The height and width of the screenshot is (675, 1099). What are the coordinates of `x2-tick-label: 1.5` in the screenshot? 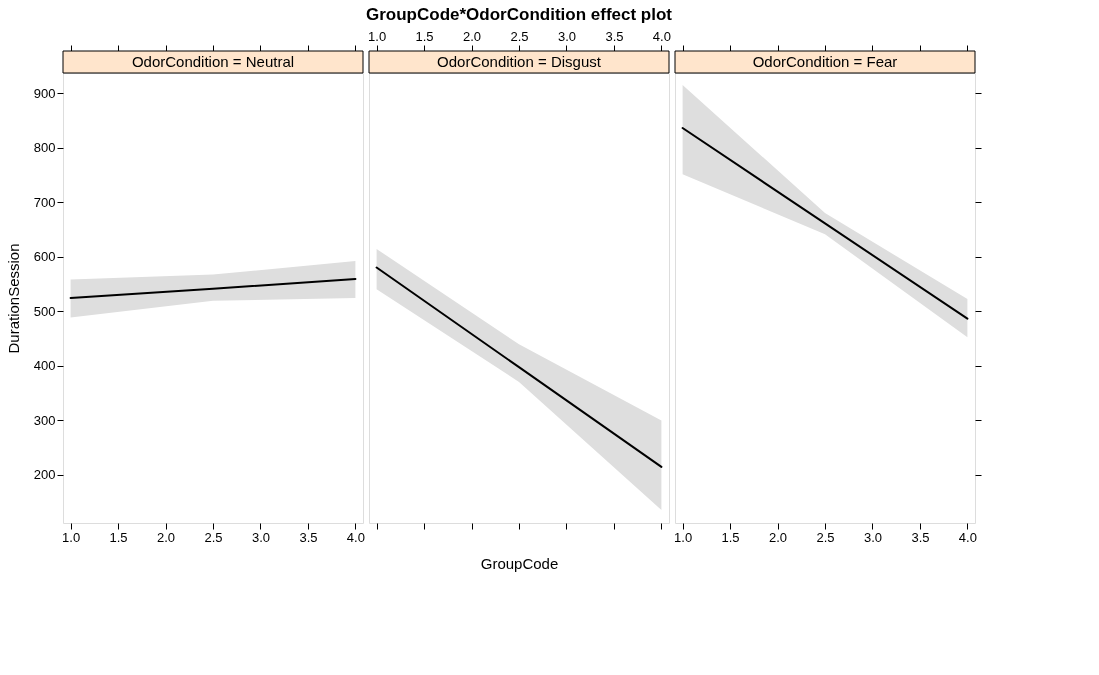 It's located at (424, 36).